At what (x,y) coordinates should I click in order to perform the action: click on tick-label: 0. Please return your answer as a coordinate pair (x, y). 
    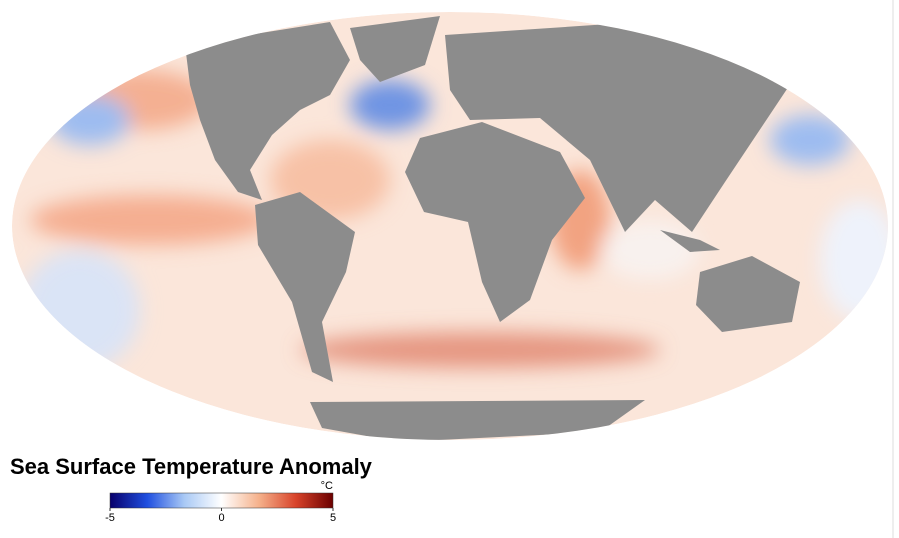
    Looking at the image, I should click on (221, 518).